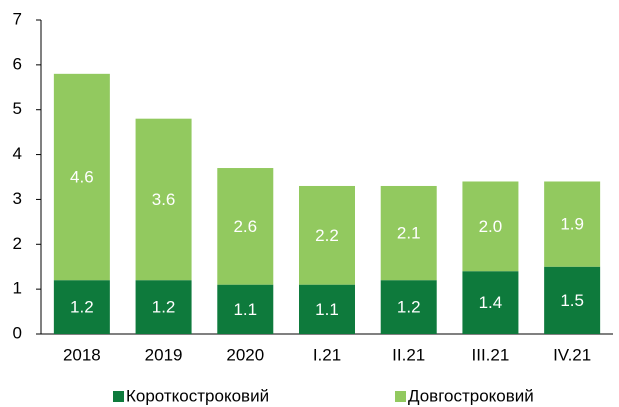 The width and height of the screenshot is (619, 407). Describe the element at coordinates (17, 288) in the screenshot. I see `y-tick-label: 1` at that location.